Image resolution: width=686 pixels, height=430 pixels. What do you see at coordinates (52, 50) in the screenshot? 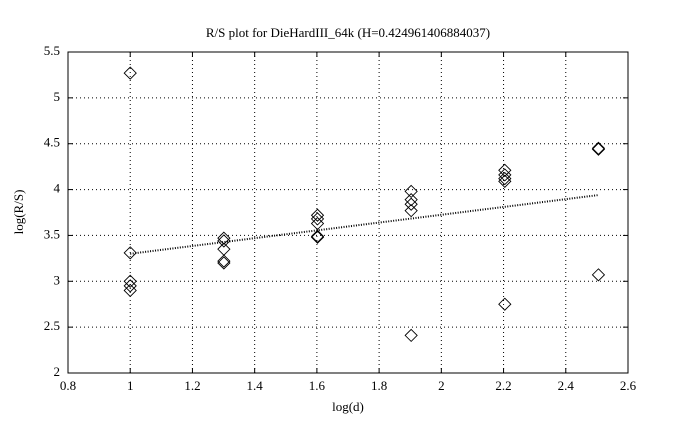
I see `y-tick-label: 5.5` at bounding box center [52, 50].